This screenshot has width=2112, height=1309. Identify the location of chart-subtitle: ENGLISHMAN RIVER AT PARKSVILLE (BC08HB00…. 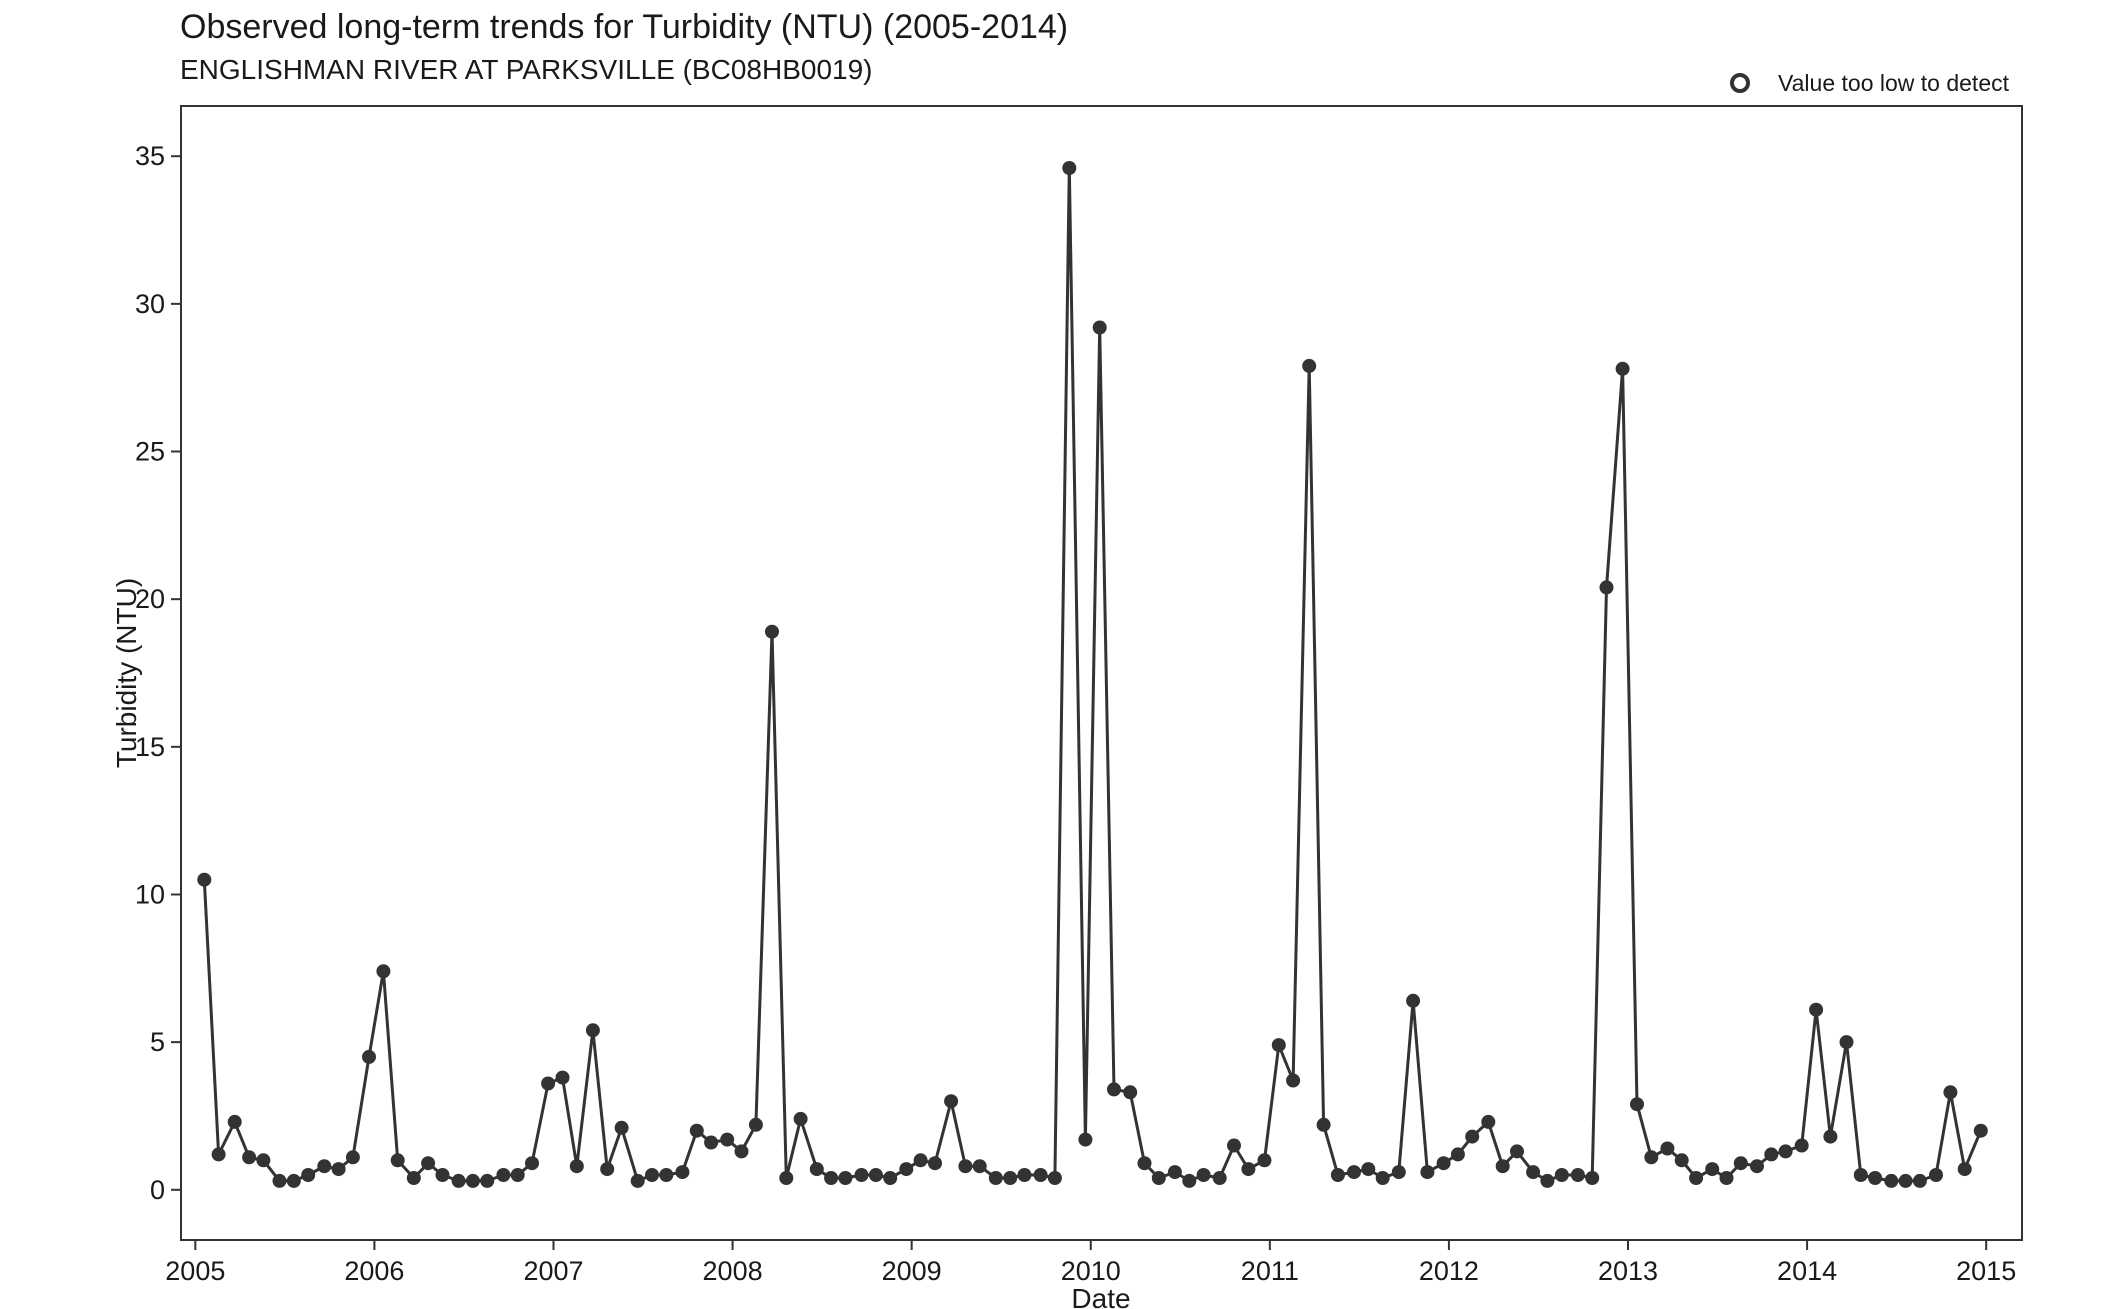
(526, 69).